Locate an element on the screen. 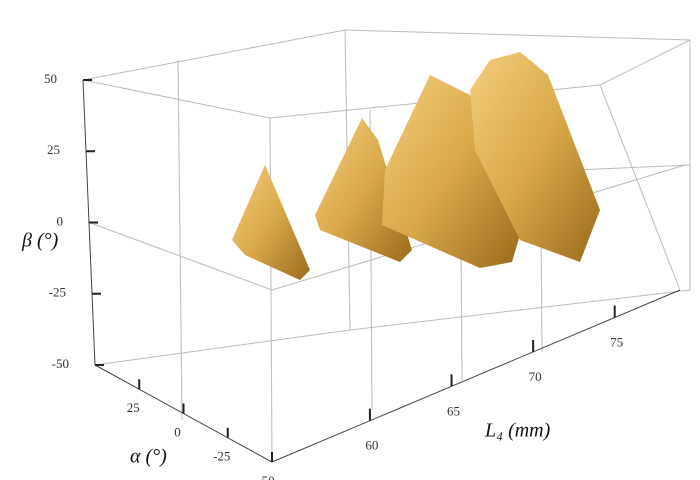 The height and width of the screenshot is (480, 700). x-tick-label: 60 is located at coordinates (371, 445).